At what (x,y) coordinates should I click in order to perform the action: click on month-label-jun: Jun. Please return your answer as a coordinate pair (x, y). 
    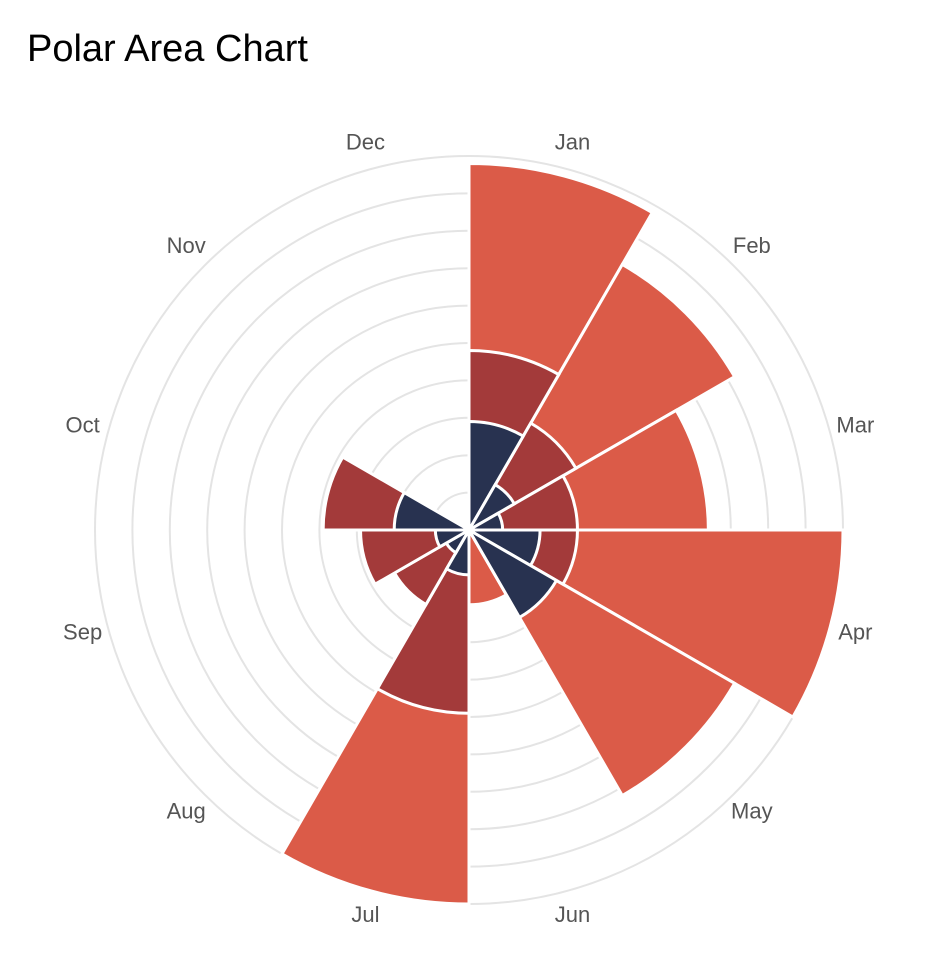
    Looking at the image, I should click on (572, 914).